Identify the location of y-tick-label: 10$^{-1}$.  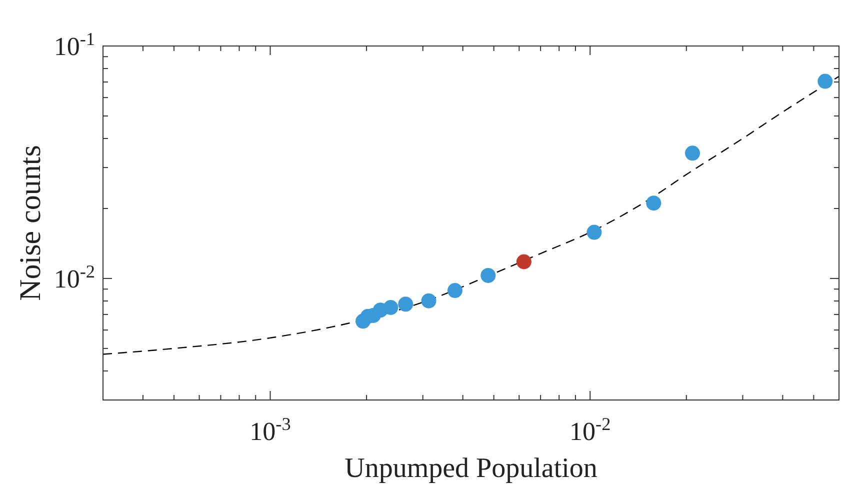
(74, 45).